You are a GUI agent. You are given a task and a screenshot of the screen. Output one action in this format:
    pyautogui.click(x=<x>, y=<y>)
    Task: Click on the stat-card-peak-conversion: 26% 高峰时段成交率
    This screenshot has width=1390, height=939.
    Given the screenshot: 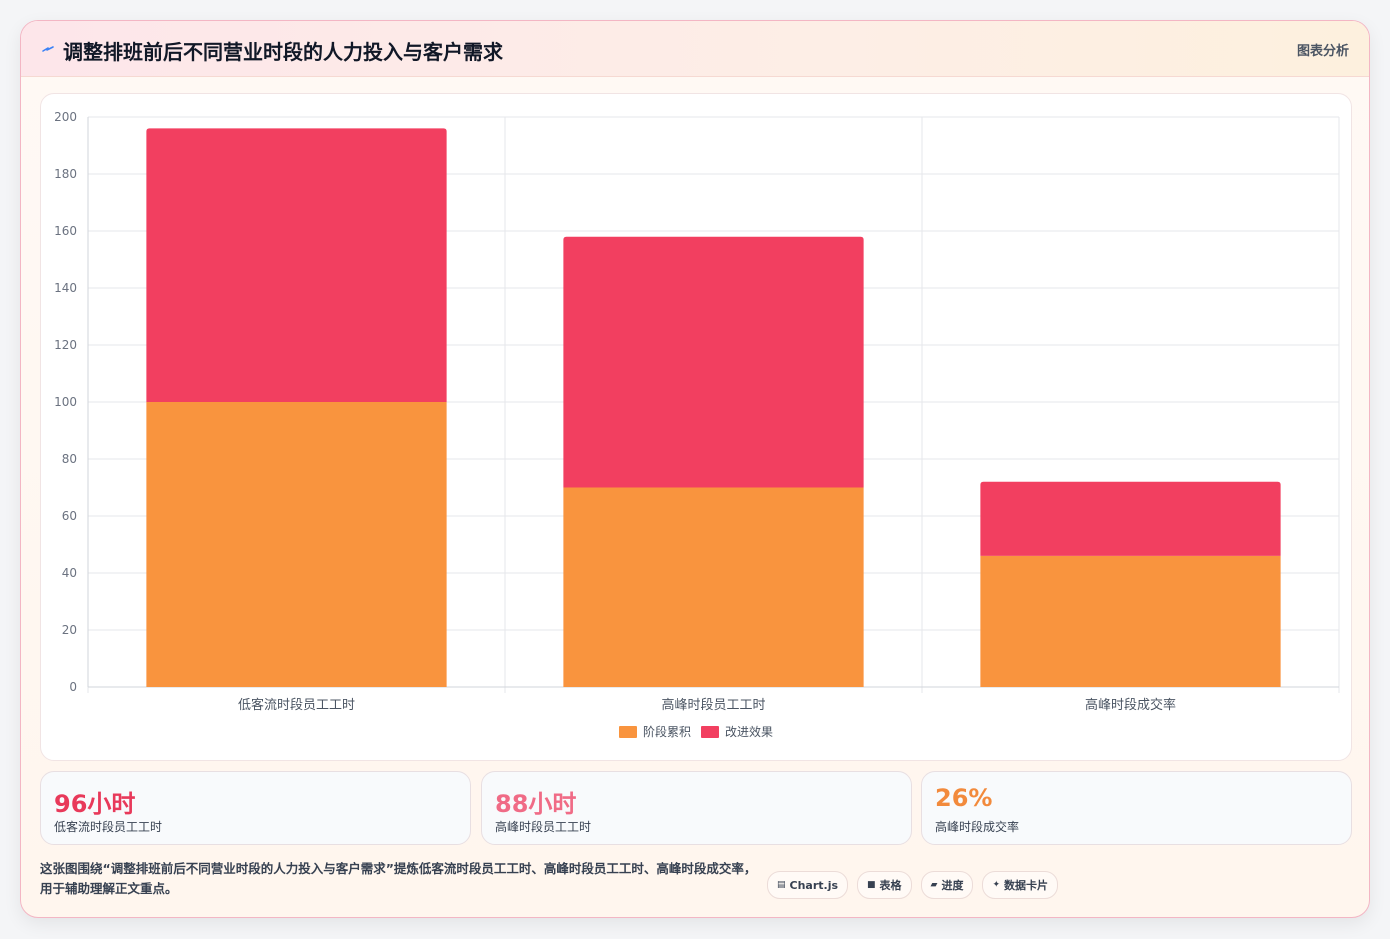 What is the action you would take?
    pyautogui.click(x=1136, y=808)
    